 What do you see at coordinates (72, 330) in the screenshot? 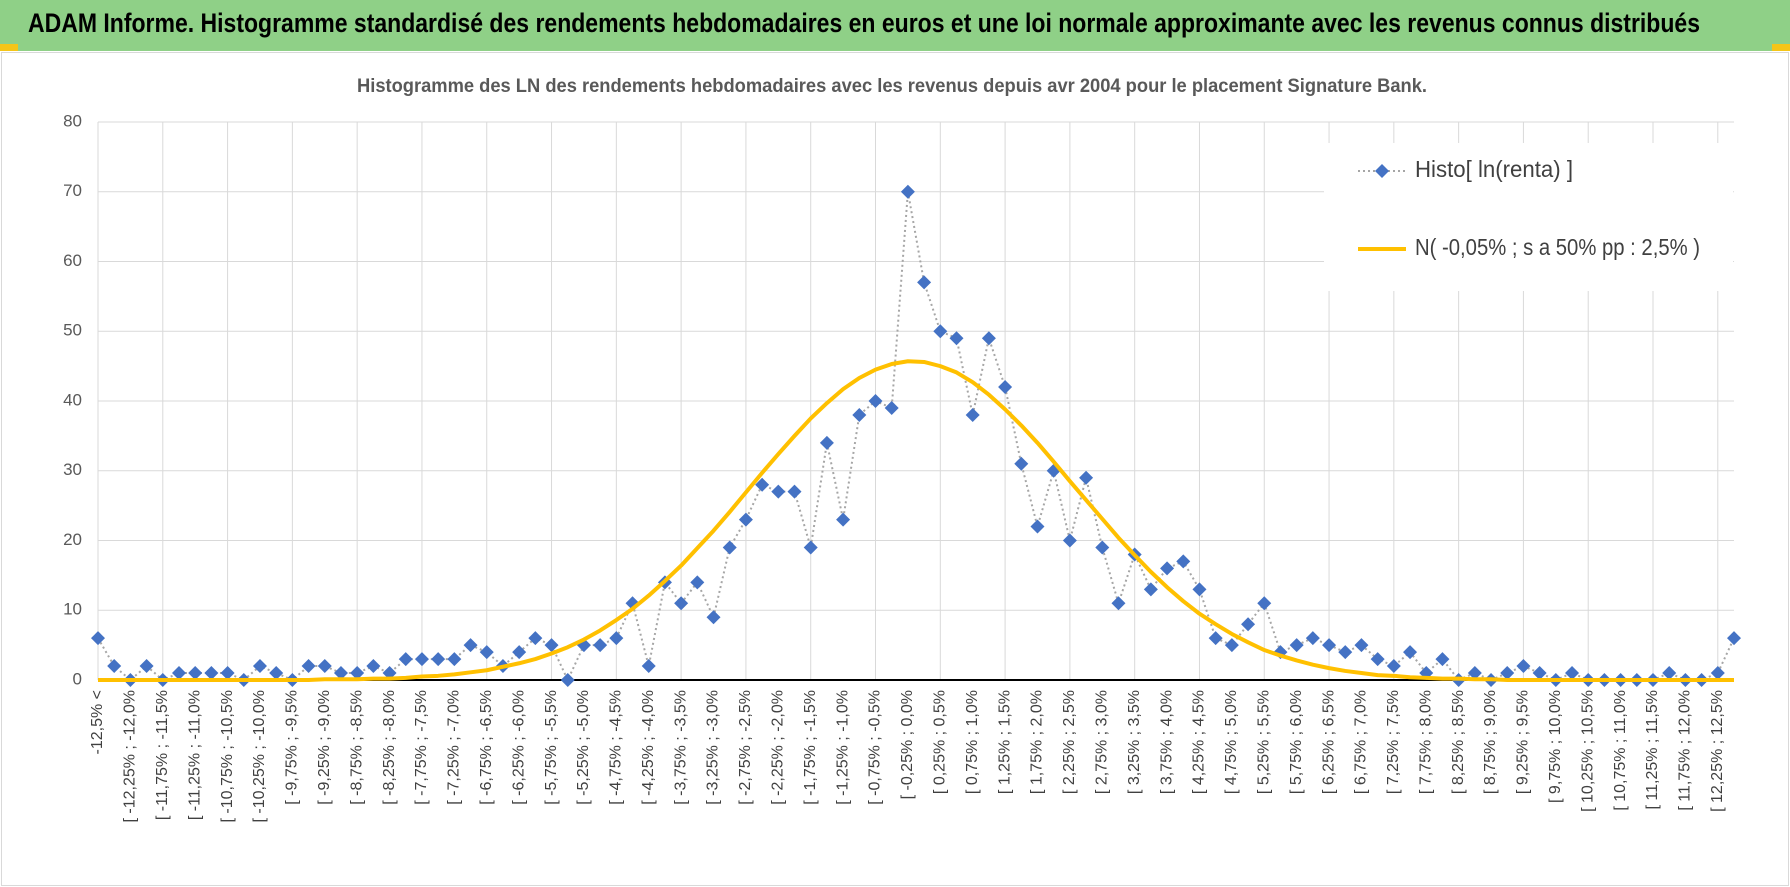
I see `y-tick-label: 50` at bounding box center [72, 330].